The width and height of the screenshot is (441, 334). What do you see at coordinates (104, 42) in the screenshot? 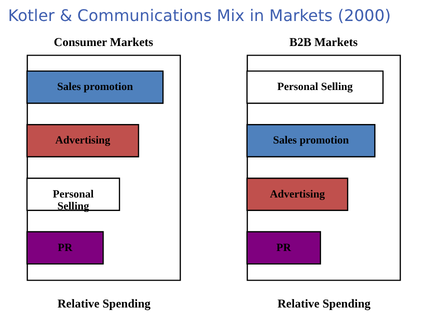
I see `chart-title: Consumer Markets` at bounding box center [104, 42].